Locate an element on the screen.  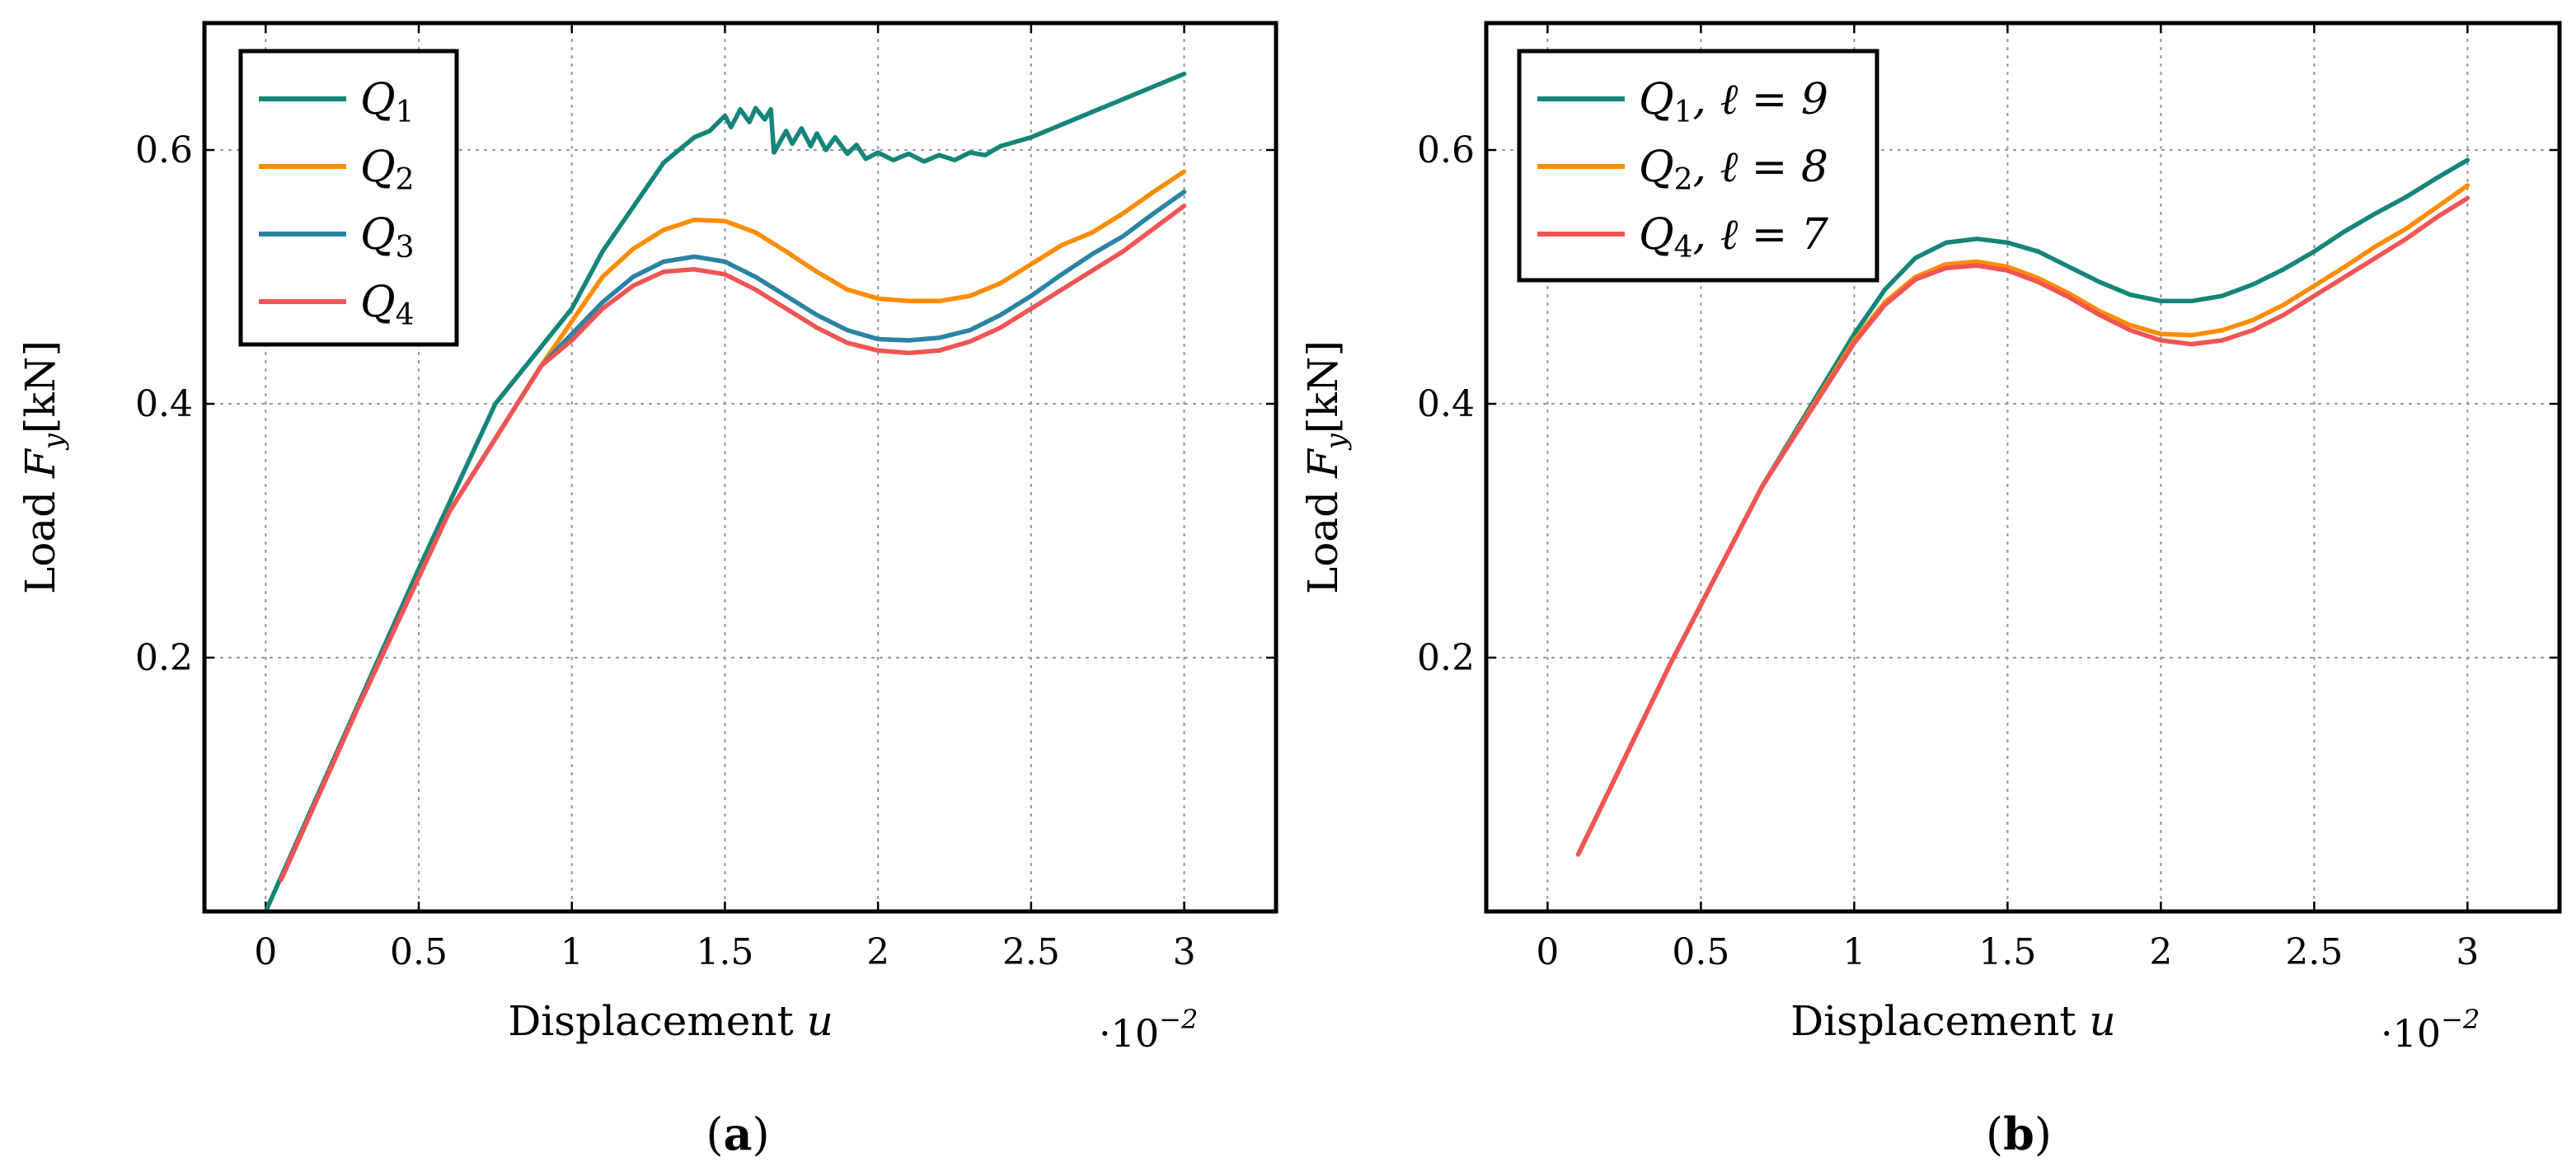
legend-label: Q1 is located at coordinates (388, 102).